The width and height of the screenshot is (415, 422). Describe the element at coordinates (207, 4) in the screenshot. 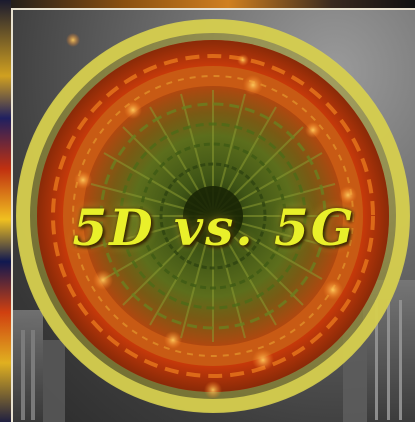

I see `top-color-strip` at that location.